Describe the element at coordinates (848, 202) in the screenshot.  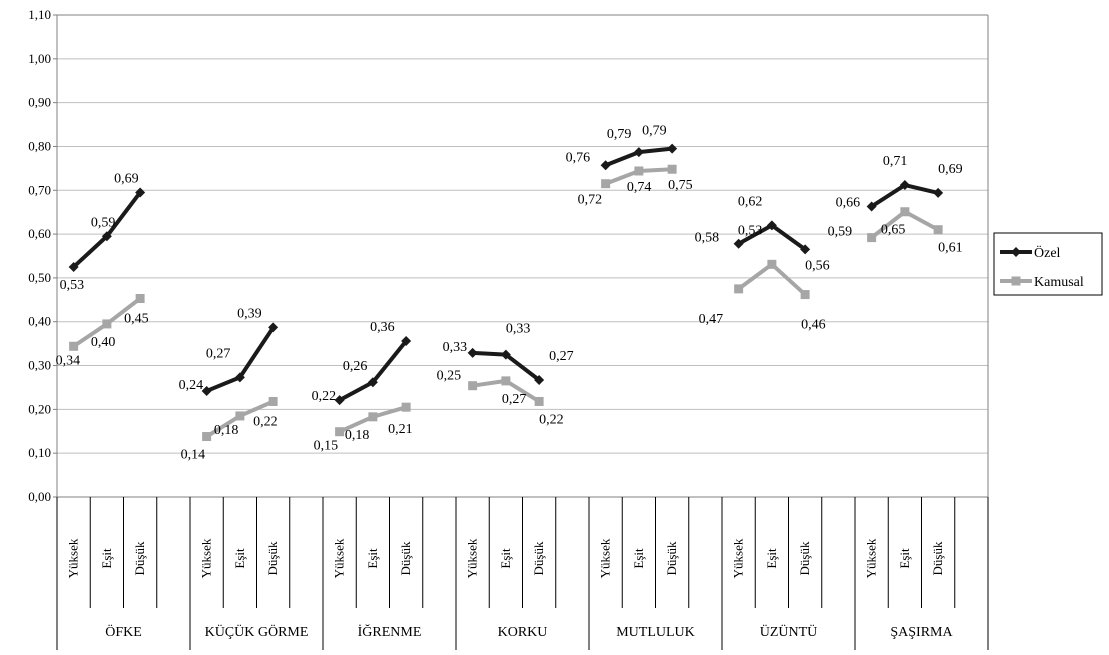
I see `data-label: 0,66` at that location.